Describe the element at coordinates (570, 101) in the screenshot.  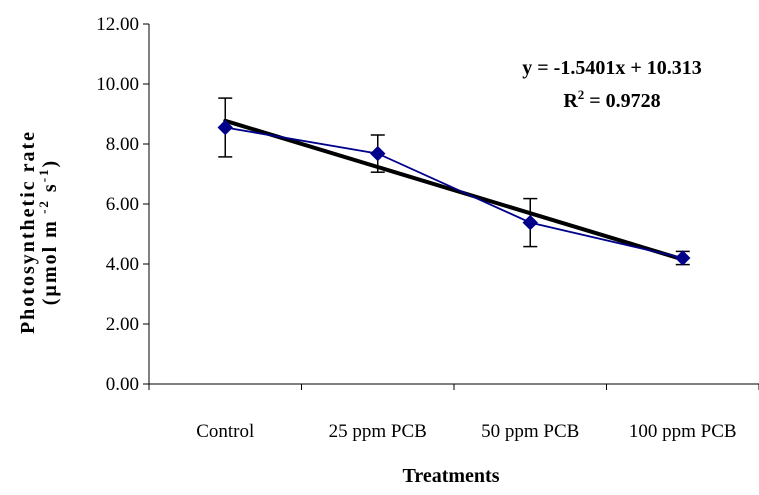
I see `r2-prefix: R` at that location.